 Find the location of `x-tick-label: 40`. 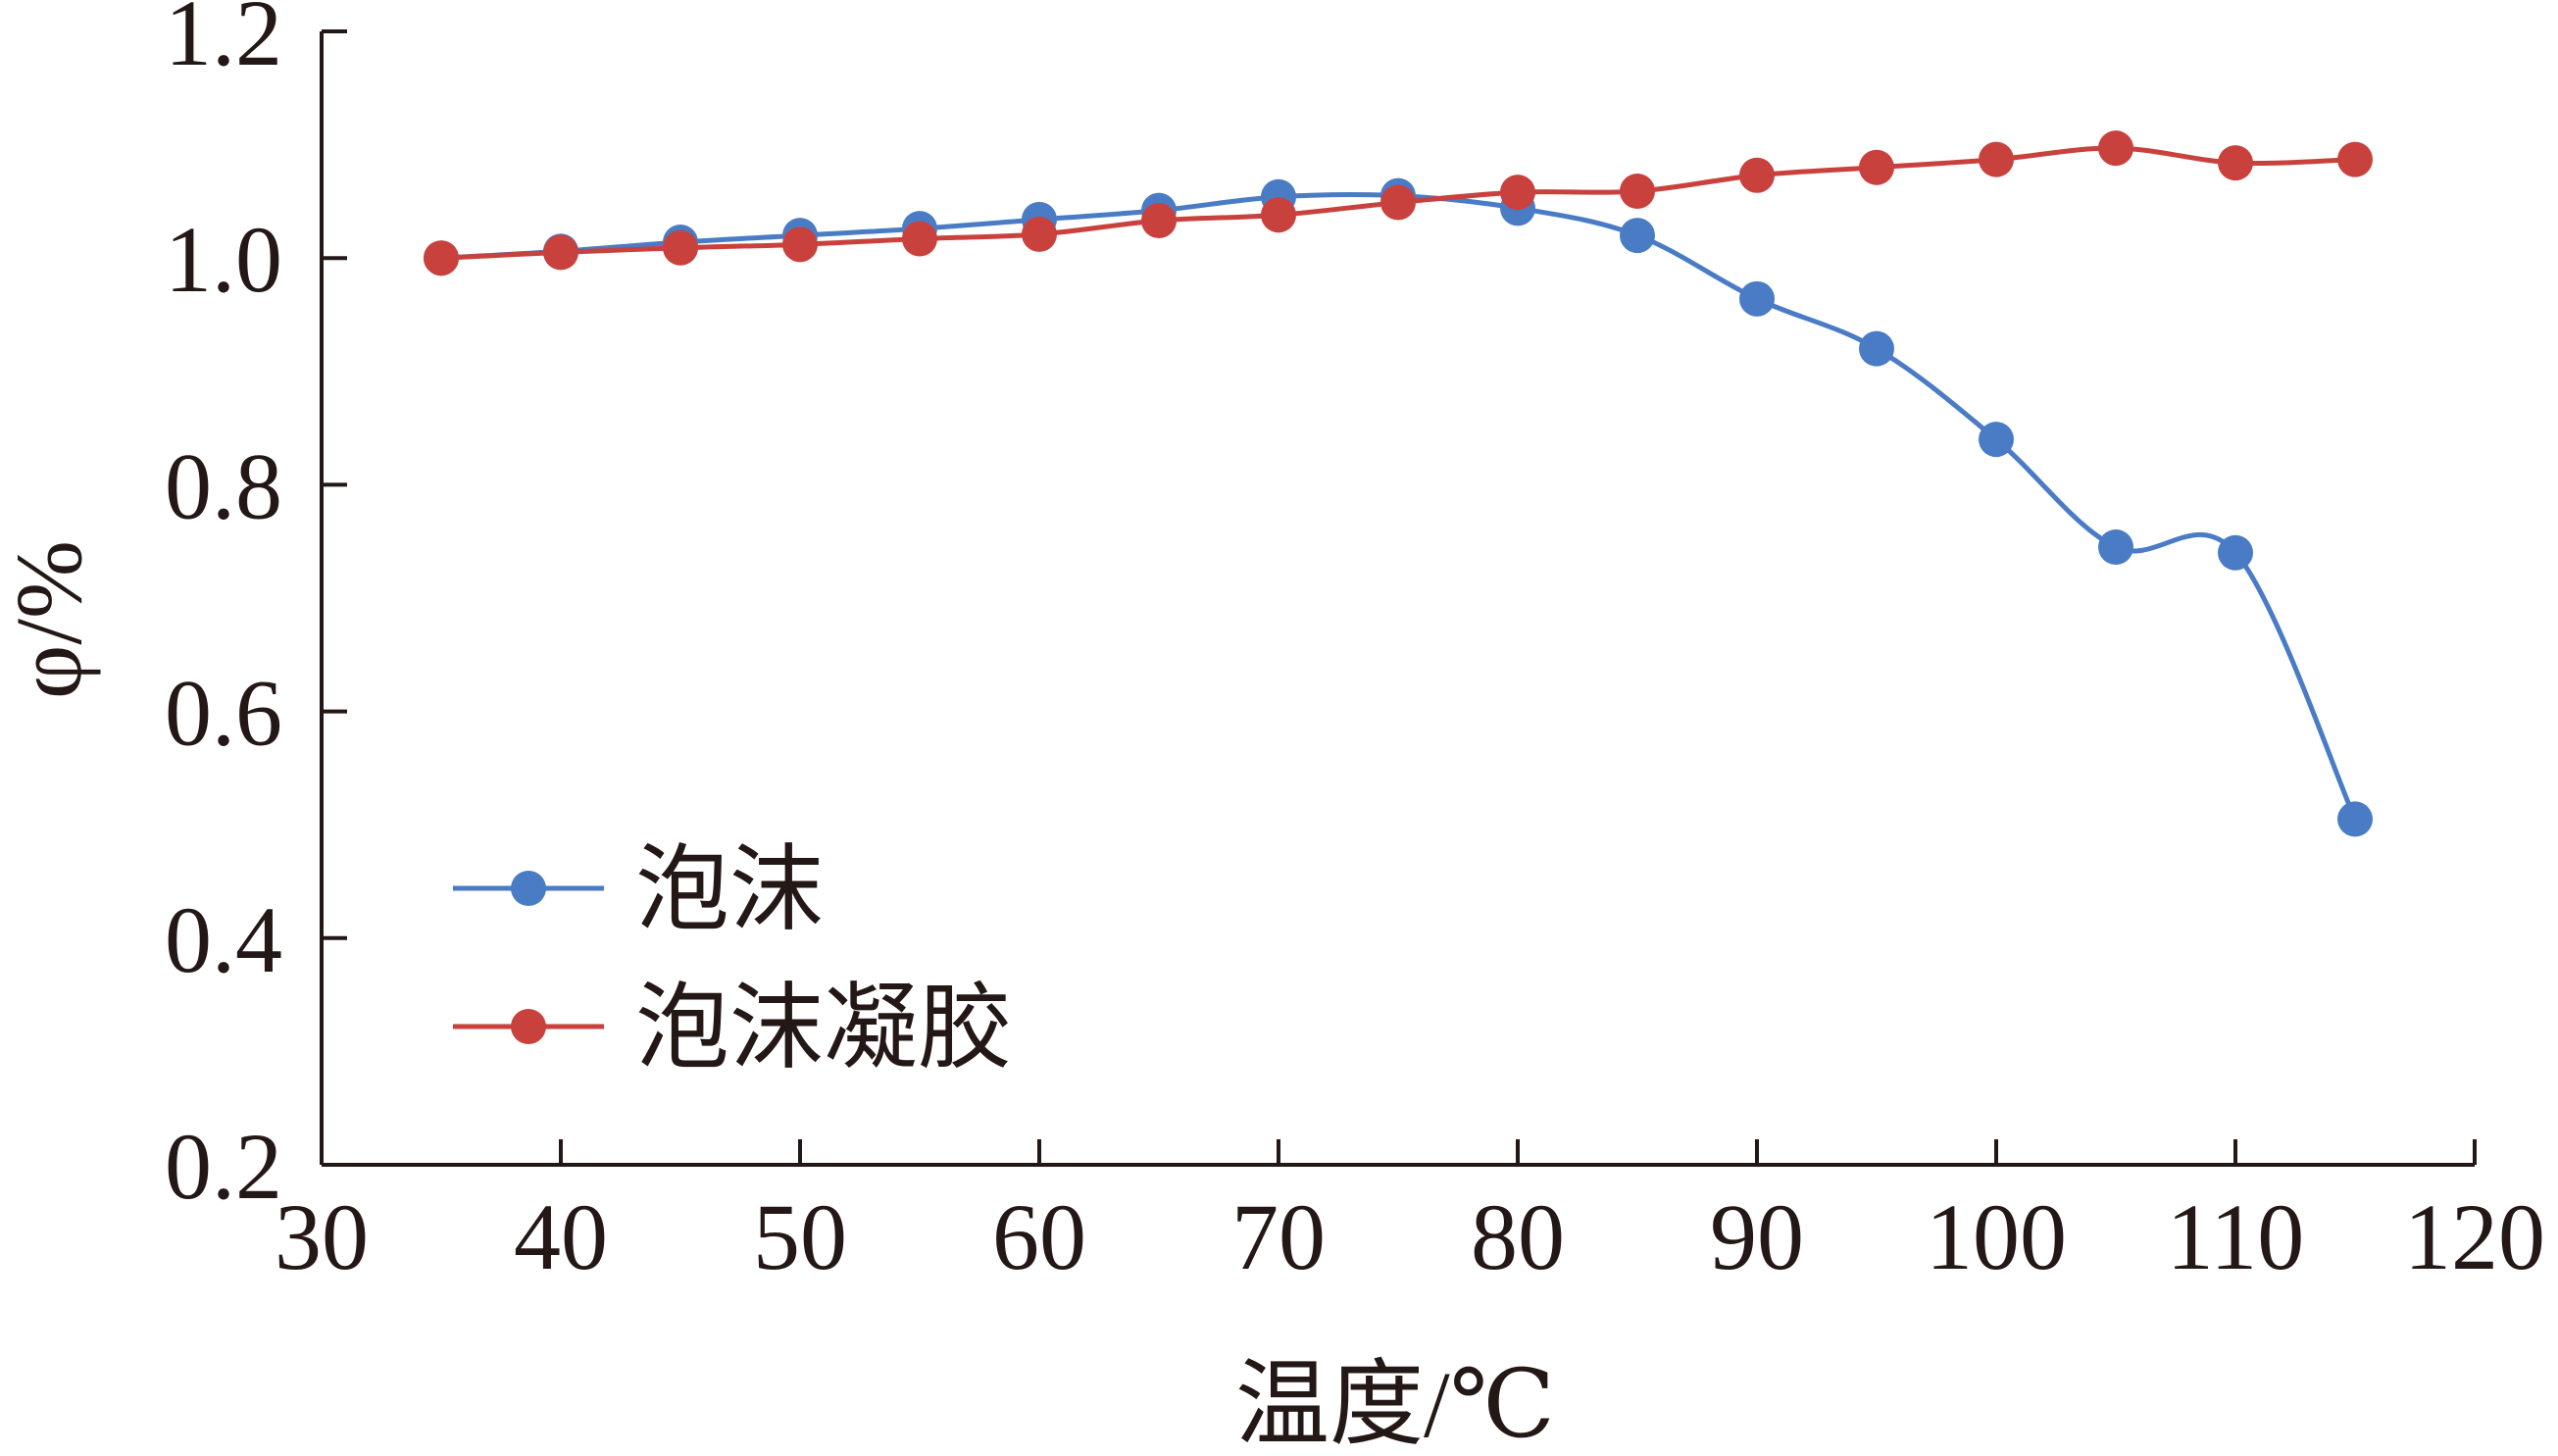

x-tick-label: 40 is located at coordinates (561, 1236).